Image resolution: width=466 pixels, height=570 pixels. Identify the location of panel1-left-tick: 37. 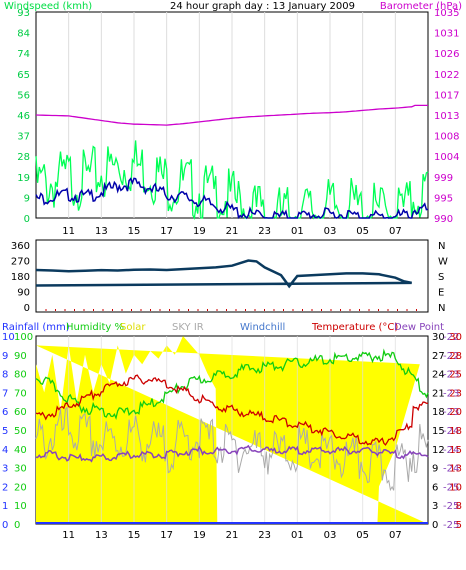
(23, 137).